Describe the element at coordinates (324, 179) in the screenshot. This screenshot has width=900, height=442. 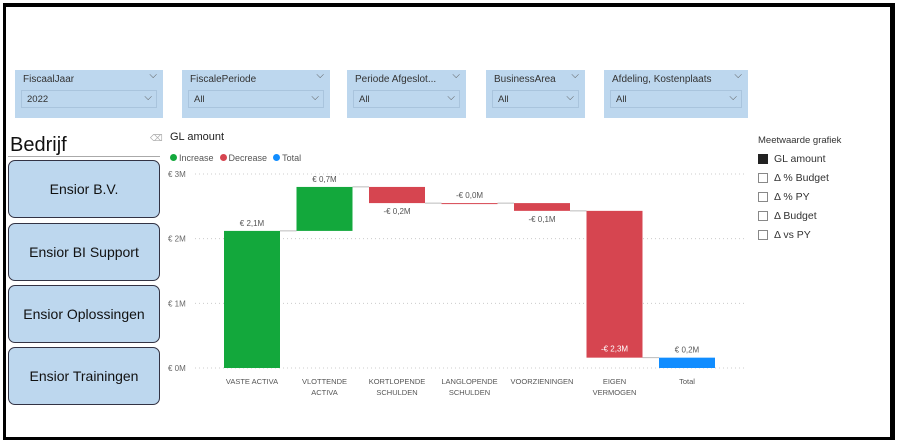
I see `data-label: € 0,7M` at that location.